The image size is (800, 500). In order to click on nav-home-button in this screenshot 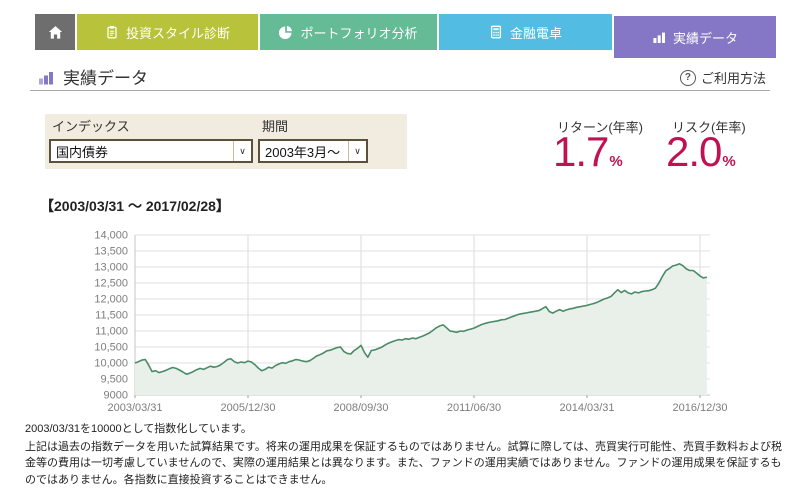, I will do `click(55, 32)`.